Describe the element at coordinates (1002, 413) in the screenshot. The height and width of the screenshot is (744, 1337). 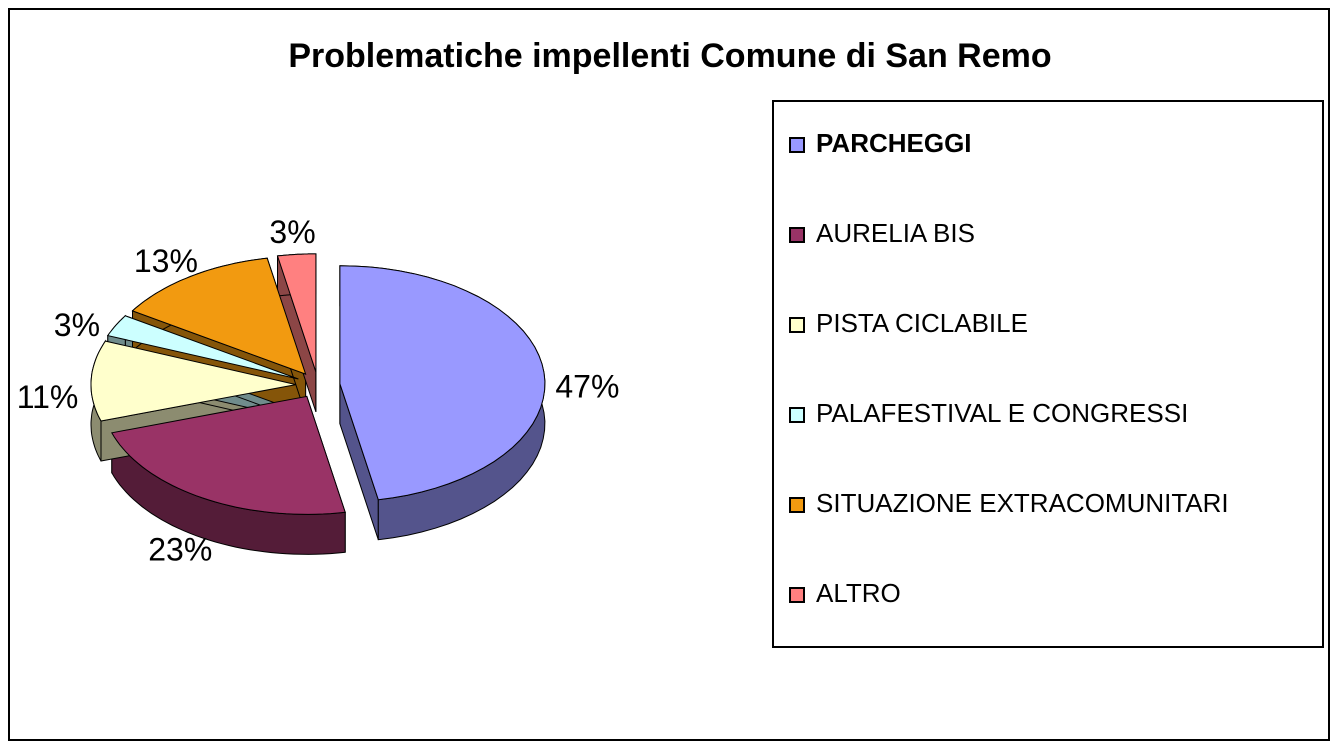
I see `legend-label: PALAFESTIVAL E CONGRESSI` at that location.